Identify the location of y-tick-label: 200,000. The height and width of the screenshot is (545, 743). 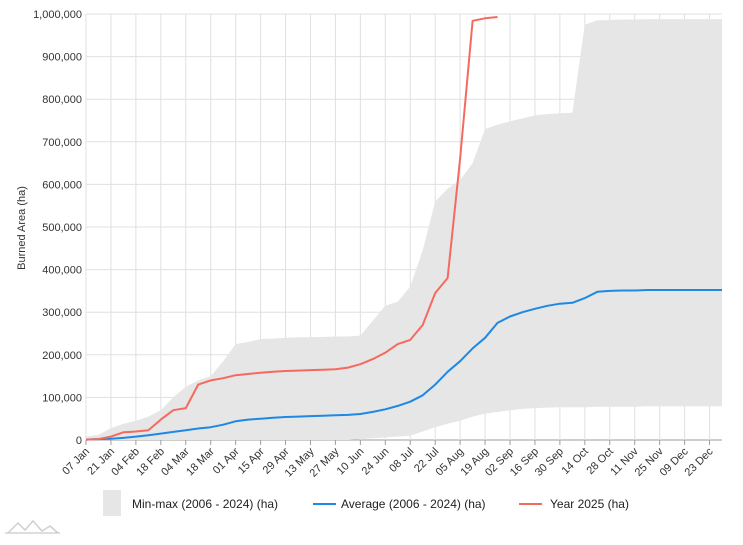
(62, 356).